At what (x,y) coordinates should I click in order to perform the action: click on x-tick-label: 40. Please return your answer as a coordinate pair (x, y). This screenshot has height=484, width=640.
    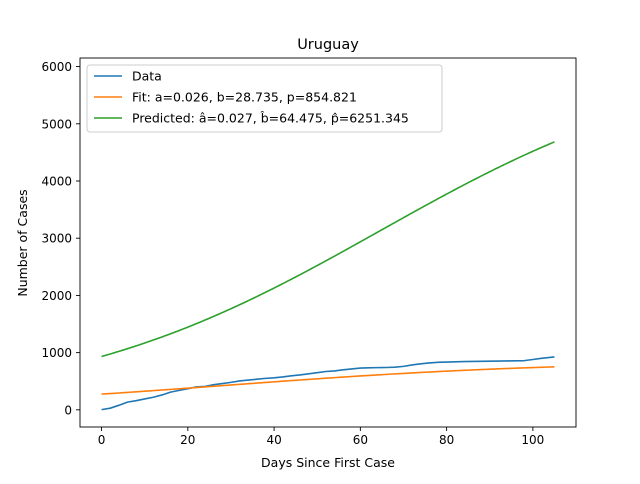
    Looking at the image, I should click on (273, 440).